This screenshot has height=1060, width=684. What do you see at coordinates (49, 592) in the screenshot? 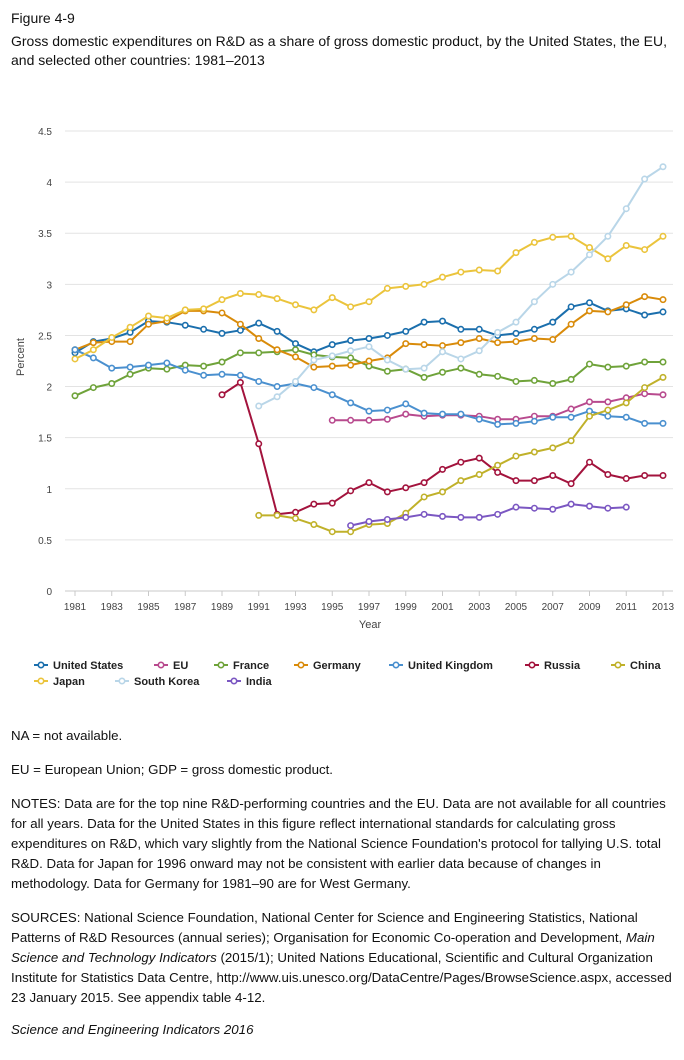
I see `y-tick-label: 0` at bounding box center [49, 592].